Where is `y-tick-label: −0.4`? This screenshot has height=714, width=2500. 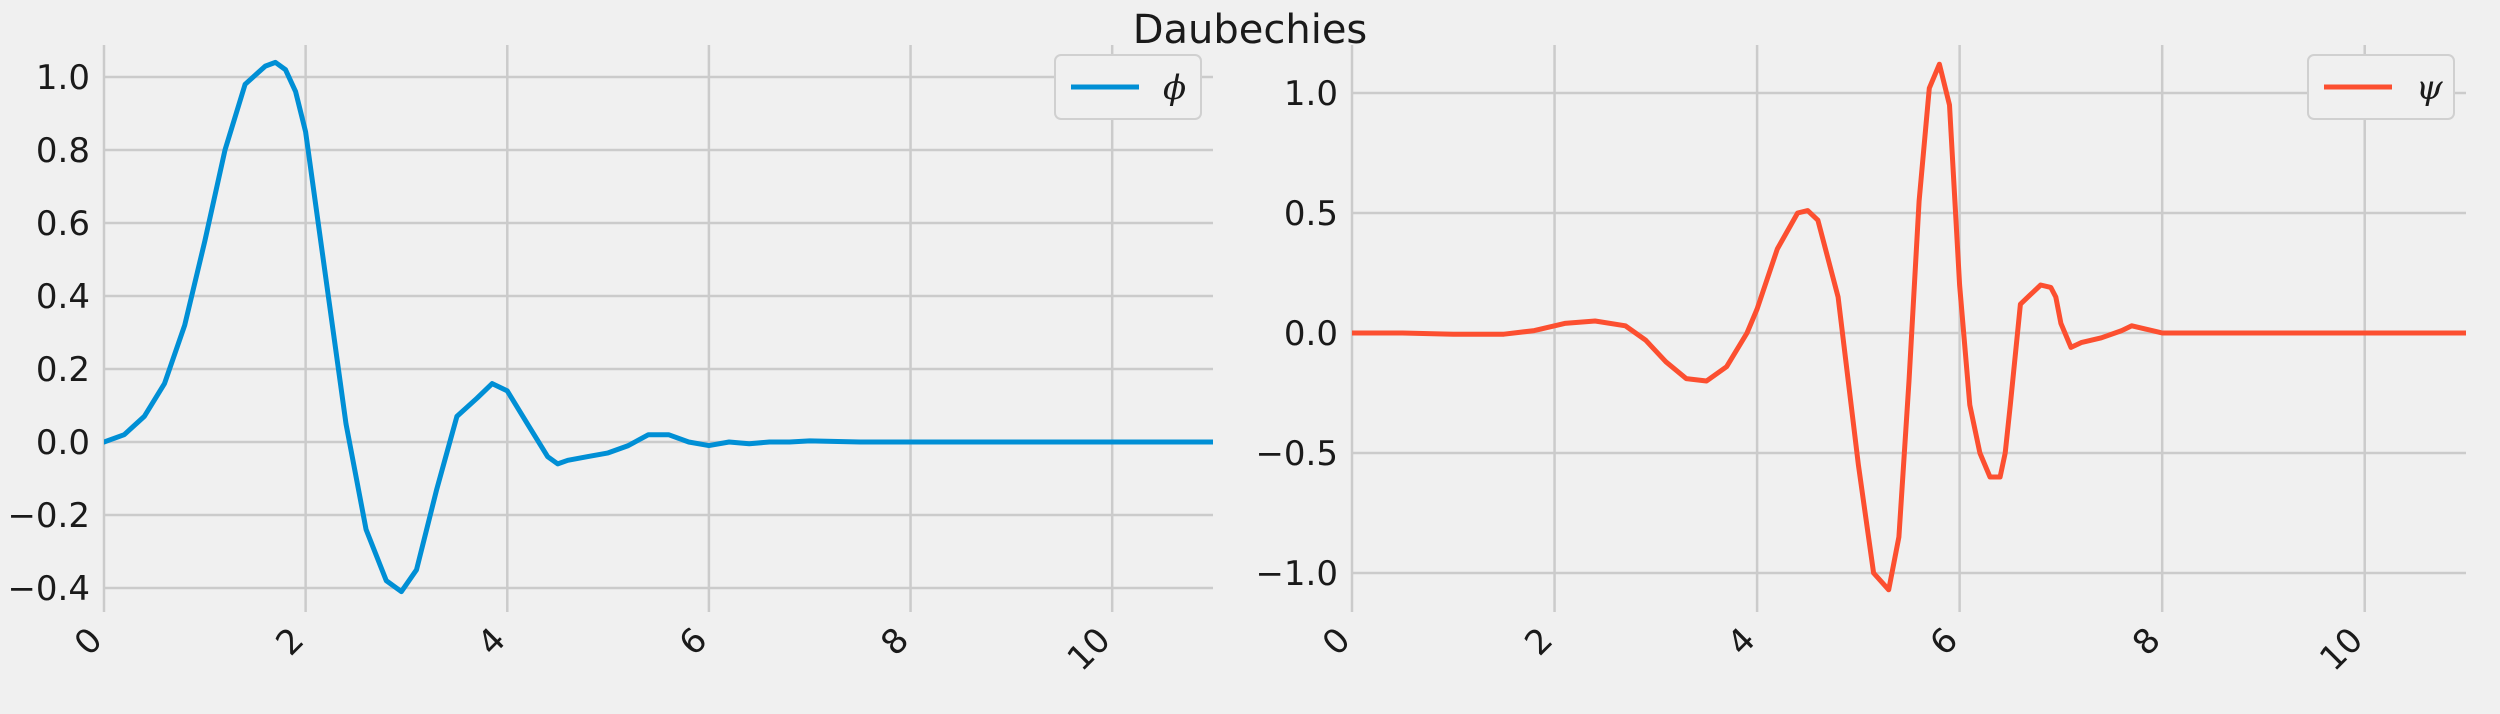 y-tick-label: −0.4 is located at coordinates (48, 589).